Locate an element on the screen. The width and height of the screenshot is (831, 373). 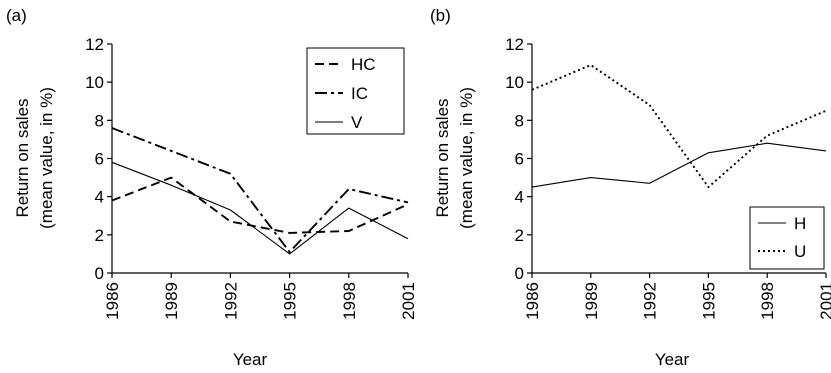
legend-label: IC is located at coordinates (359, 93).